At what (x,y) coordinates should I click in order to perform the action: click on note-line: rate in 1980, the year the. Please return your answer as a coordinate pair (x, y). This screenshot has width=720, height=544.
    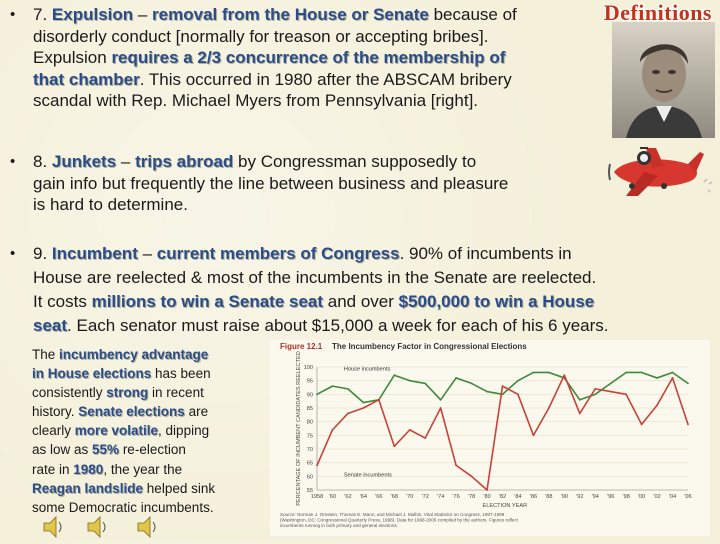
    Looking at the image, I should click on (107, 469).